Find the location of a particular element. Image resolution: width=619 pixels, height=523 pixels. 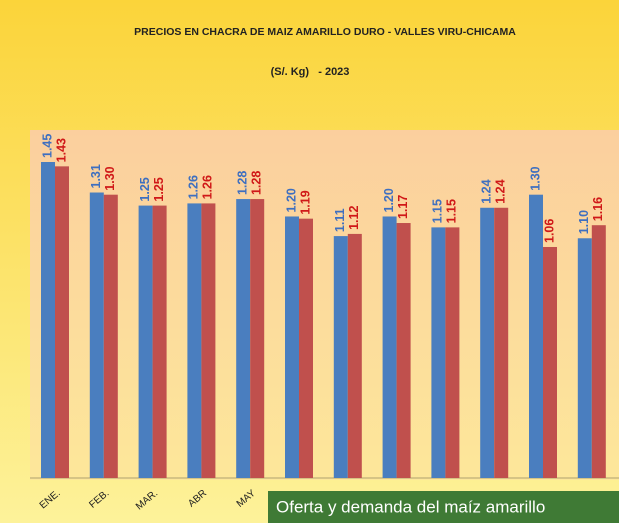

value-label: 1.12 is located at coordinates (354, 218).